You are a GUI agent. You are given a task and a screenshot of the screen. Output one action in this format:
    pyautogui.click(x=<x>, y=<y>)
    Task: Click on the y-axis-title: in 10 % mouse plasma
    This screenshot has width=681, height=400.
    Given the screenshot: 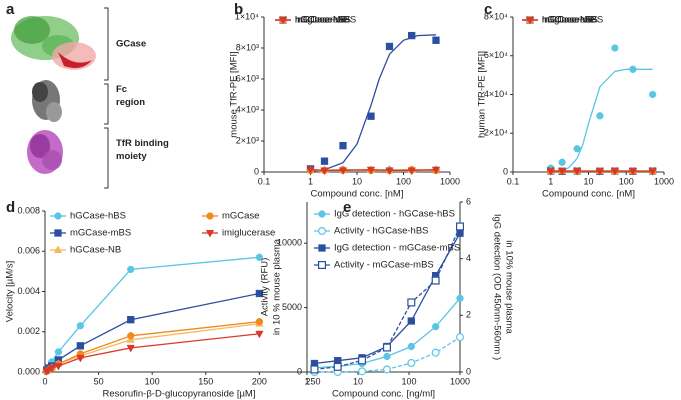 What is the action you would take?
    pyautogui.click(x=277, y=286)
    